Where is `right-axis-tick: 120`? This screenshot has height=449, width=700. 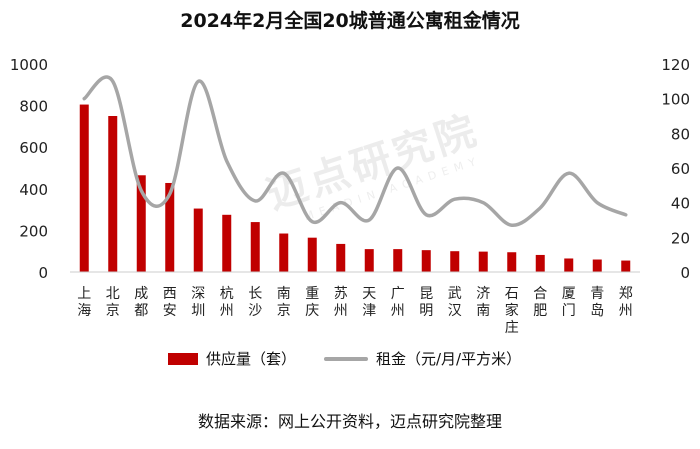
right-axis-tick: 120 is located at coordinates (675, 65).